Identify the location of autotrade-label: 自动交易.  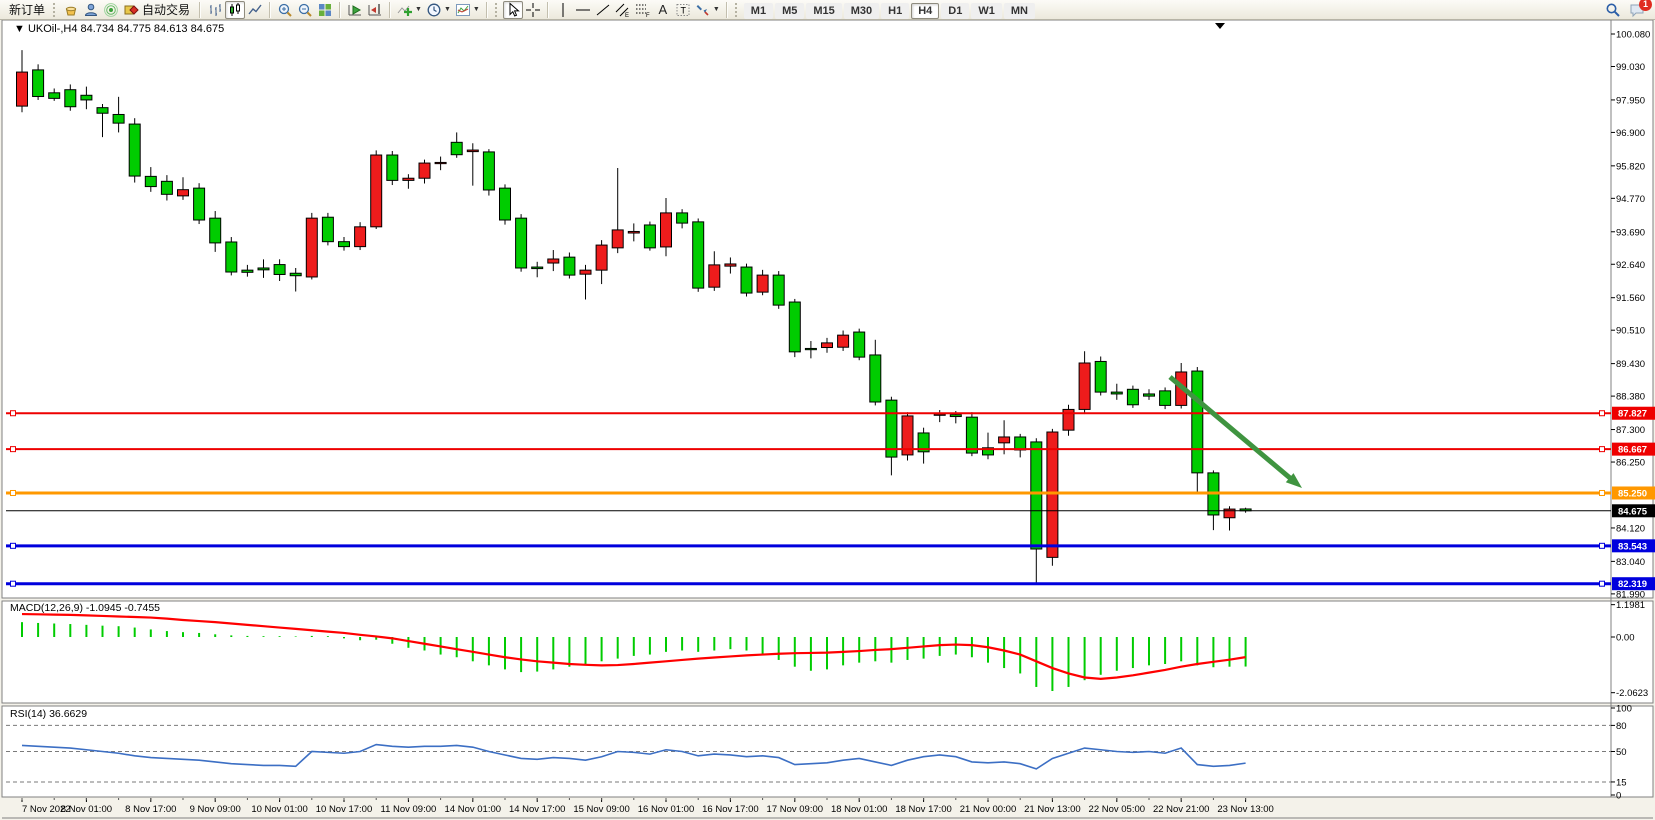
(166, 10).